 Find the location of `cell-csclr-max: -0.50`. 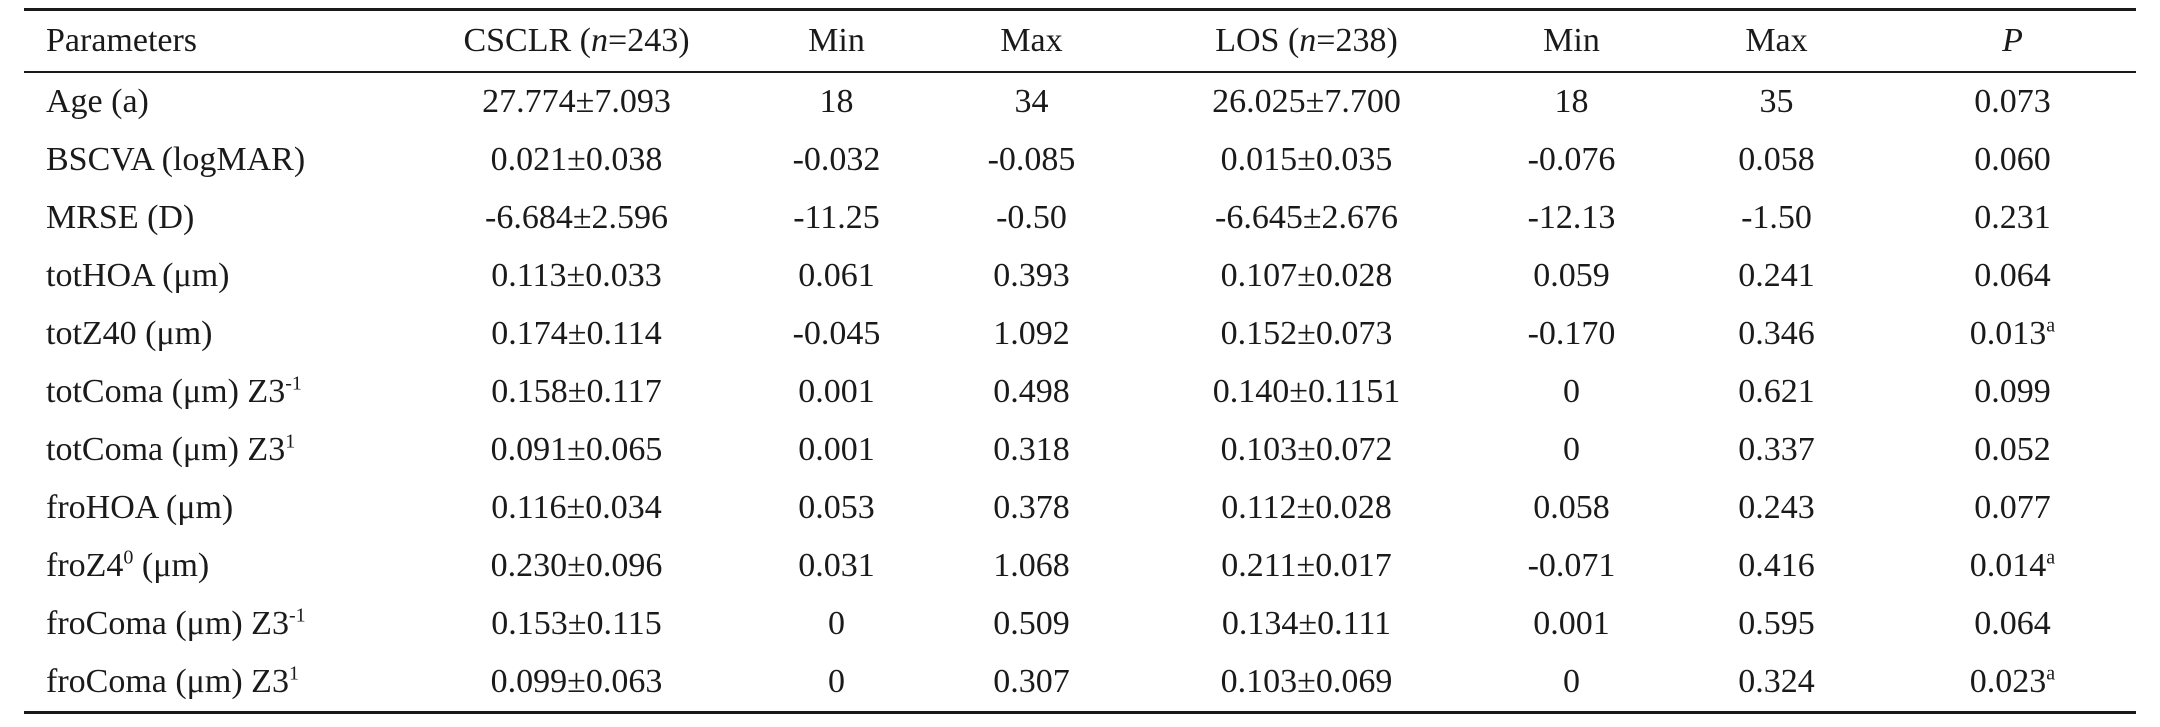

cell-csclr-max: -0.50 is located at coordinates (1031, 217).